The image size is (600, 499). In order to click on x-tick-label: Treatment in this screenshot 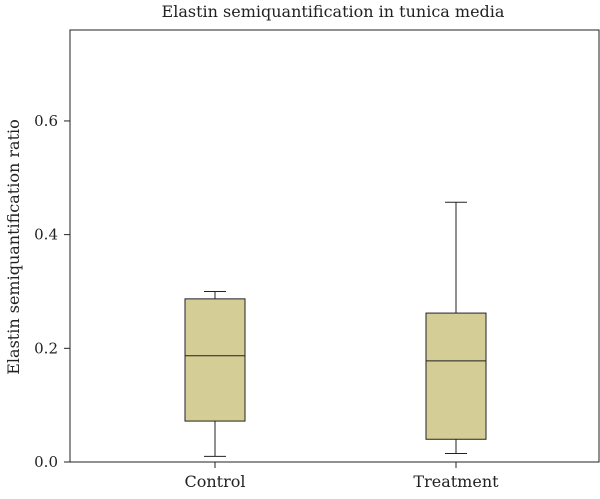, I will do `click(456, 481)`.